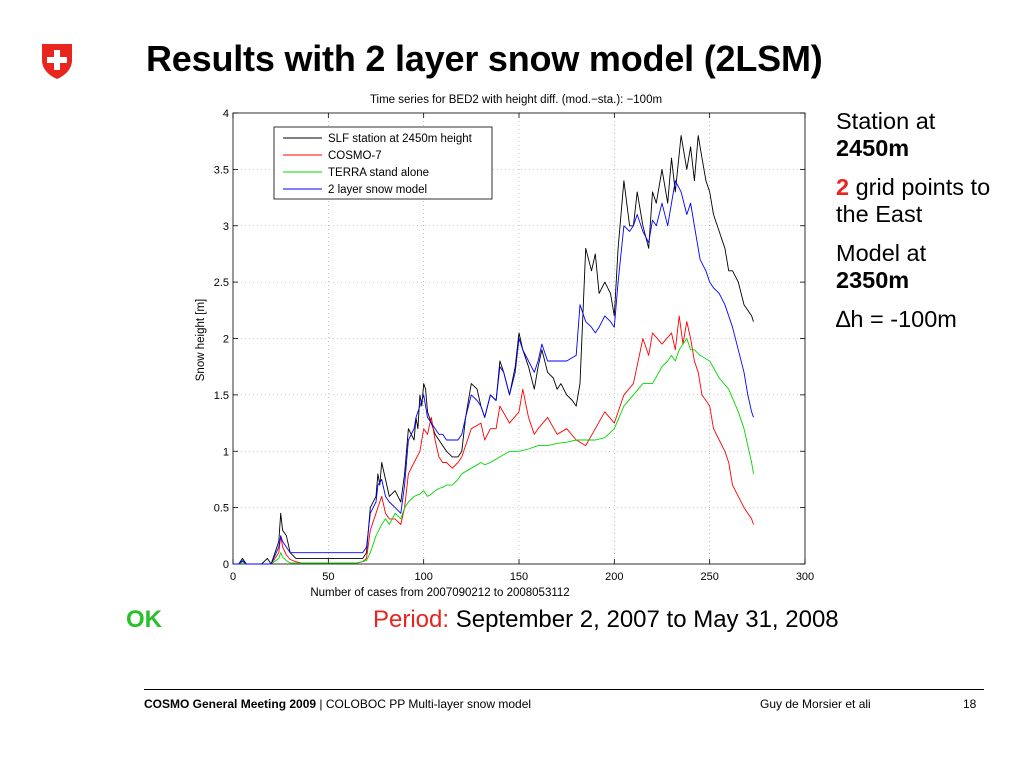 The image size is (1024, 768). I want to click on legend-entry: COSMO-7, so click(355, 156).